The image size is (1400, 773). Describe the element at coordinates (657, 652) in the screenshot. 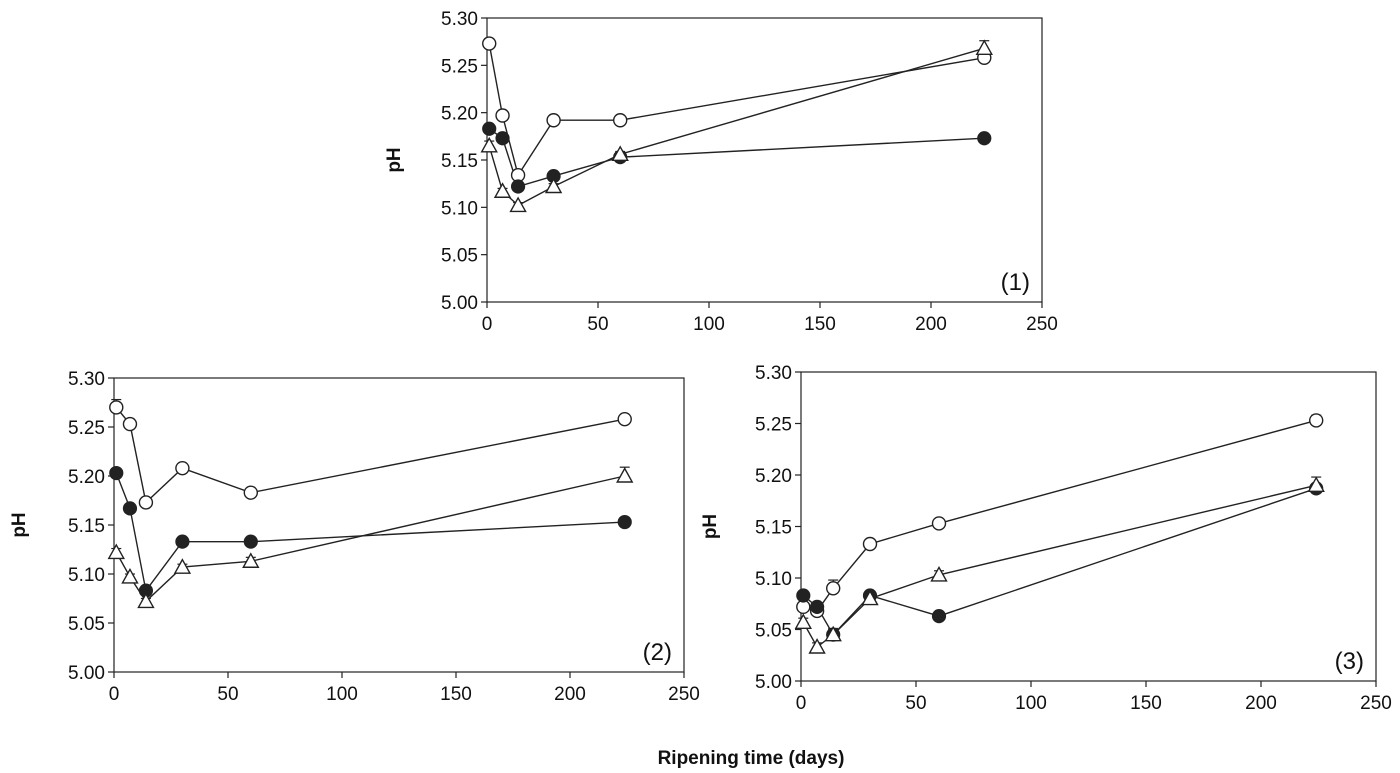

I see `panel-label: (2)` at that location.